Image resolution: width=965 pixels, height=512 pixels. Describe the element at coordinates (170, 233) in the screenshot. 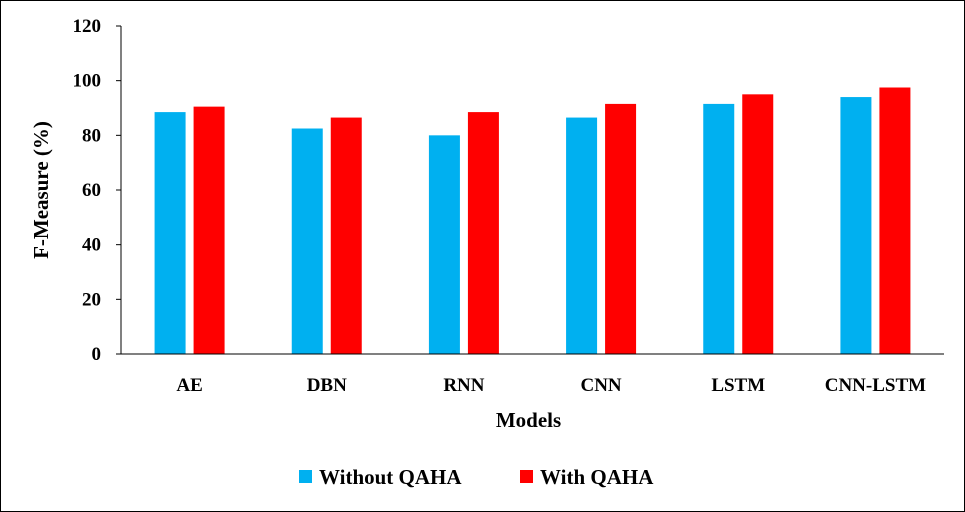

I see `bar-without-qaha-ae` at that location.